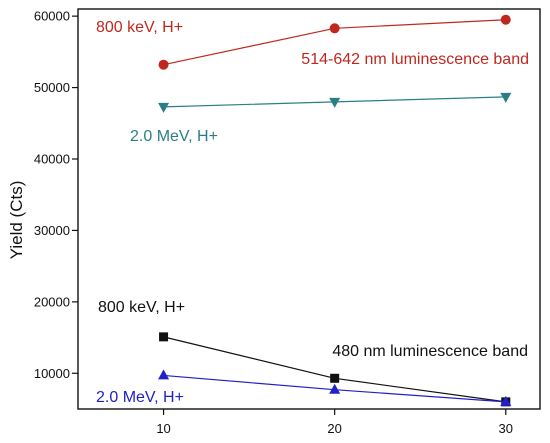 Image resolution: width=550 pixels, height=443 pixels. Describe the element at coordinates (334, 428) in the screenshot. I see `x-tick-label-1: 20` at that location.